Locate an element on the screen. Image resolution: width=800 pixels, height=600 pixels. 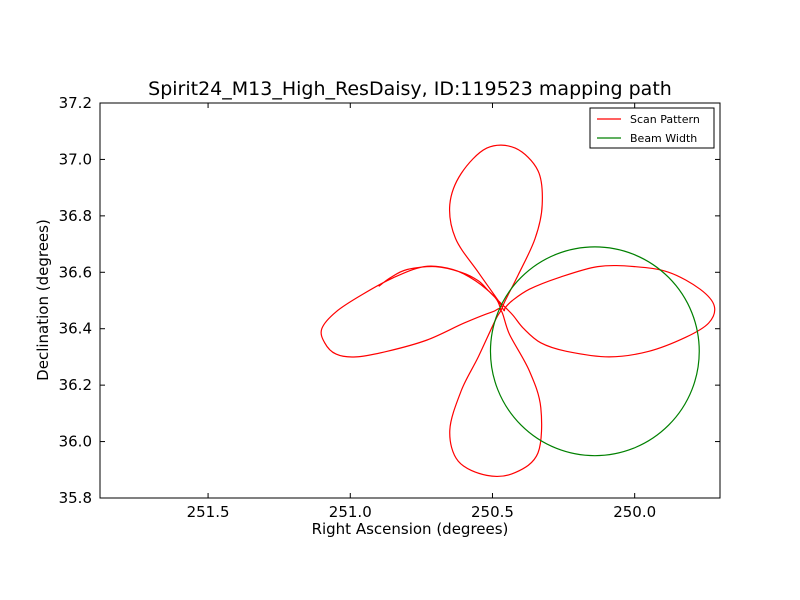
y-tick-label: 36.6 is located at coordinates (75, 272).